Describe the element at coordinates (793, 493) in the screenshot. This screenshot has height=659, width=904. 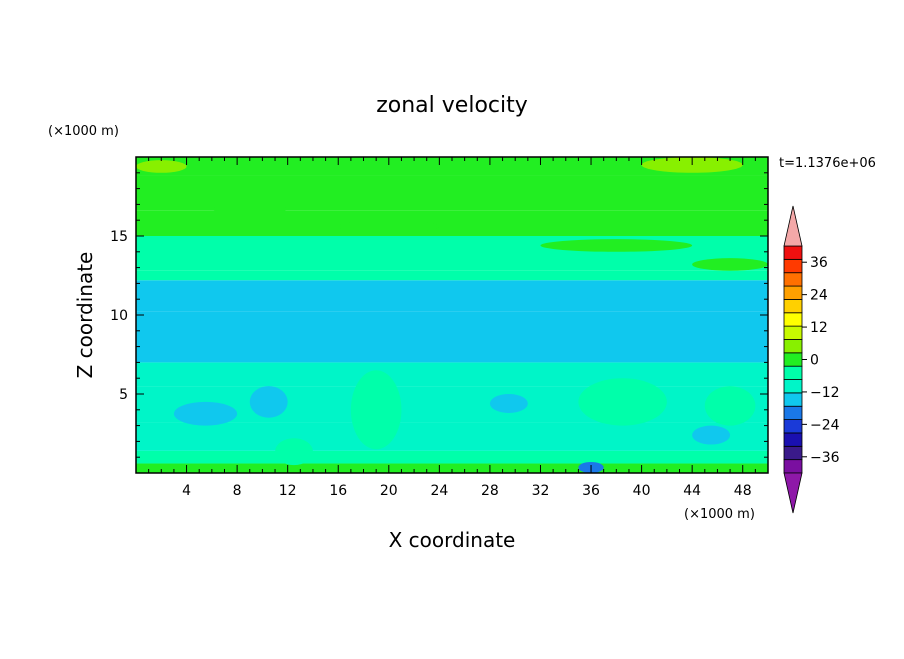
I see `colorbar-low-arrow` at that location.